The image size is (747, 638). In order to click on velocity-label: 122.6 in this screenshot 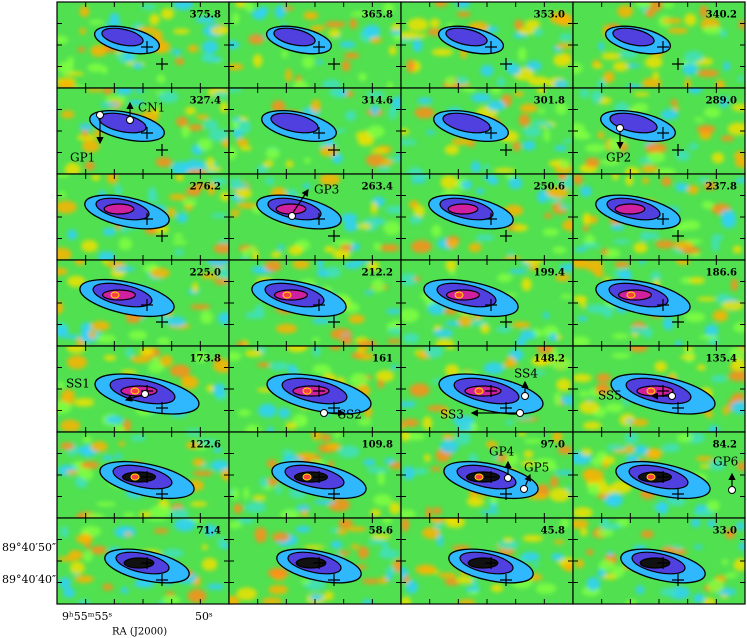, I will do `click(205, 445)`.